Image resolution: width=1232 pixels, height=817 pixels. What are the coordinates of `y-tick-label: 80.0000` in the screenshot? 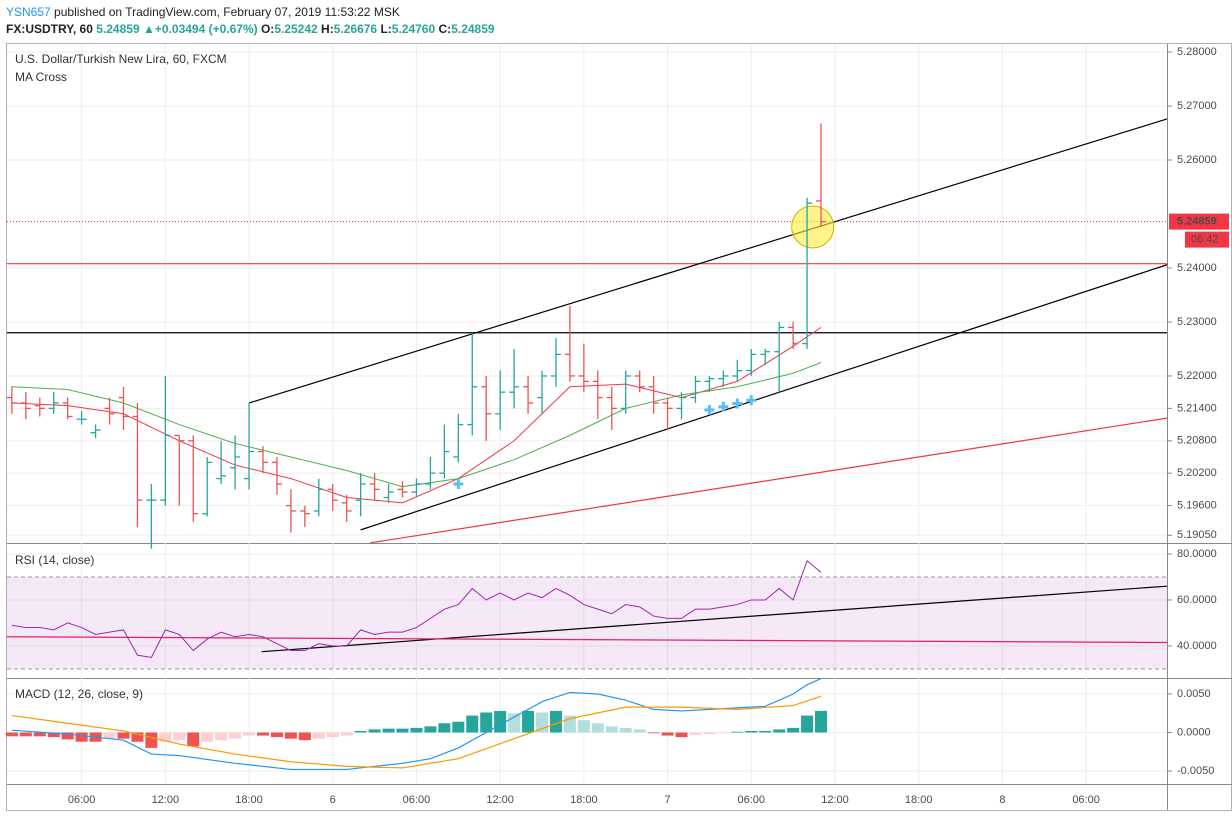 It's located at (1197, 554).